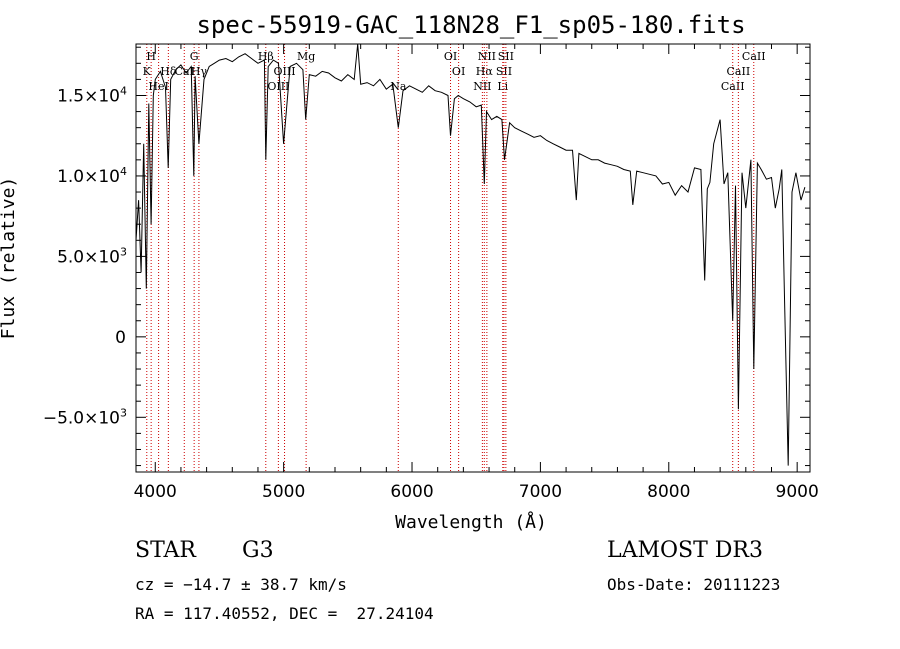  I want to click on y-axis-label: Flux (relative), so click(9, 258).